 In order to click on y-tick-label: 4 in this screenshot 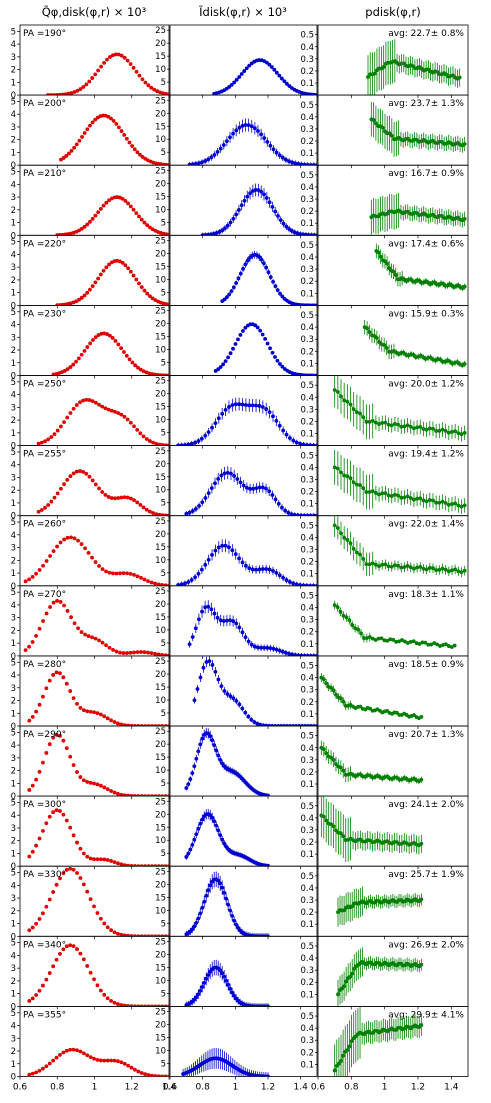, I will do `click(13, 255)`.